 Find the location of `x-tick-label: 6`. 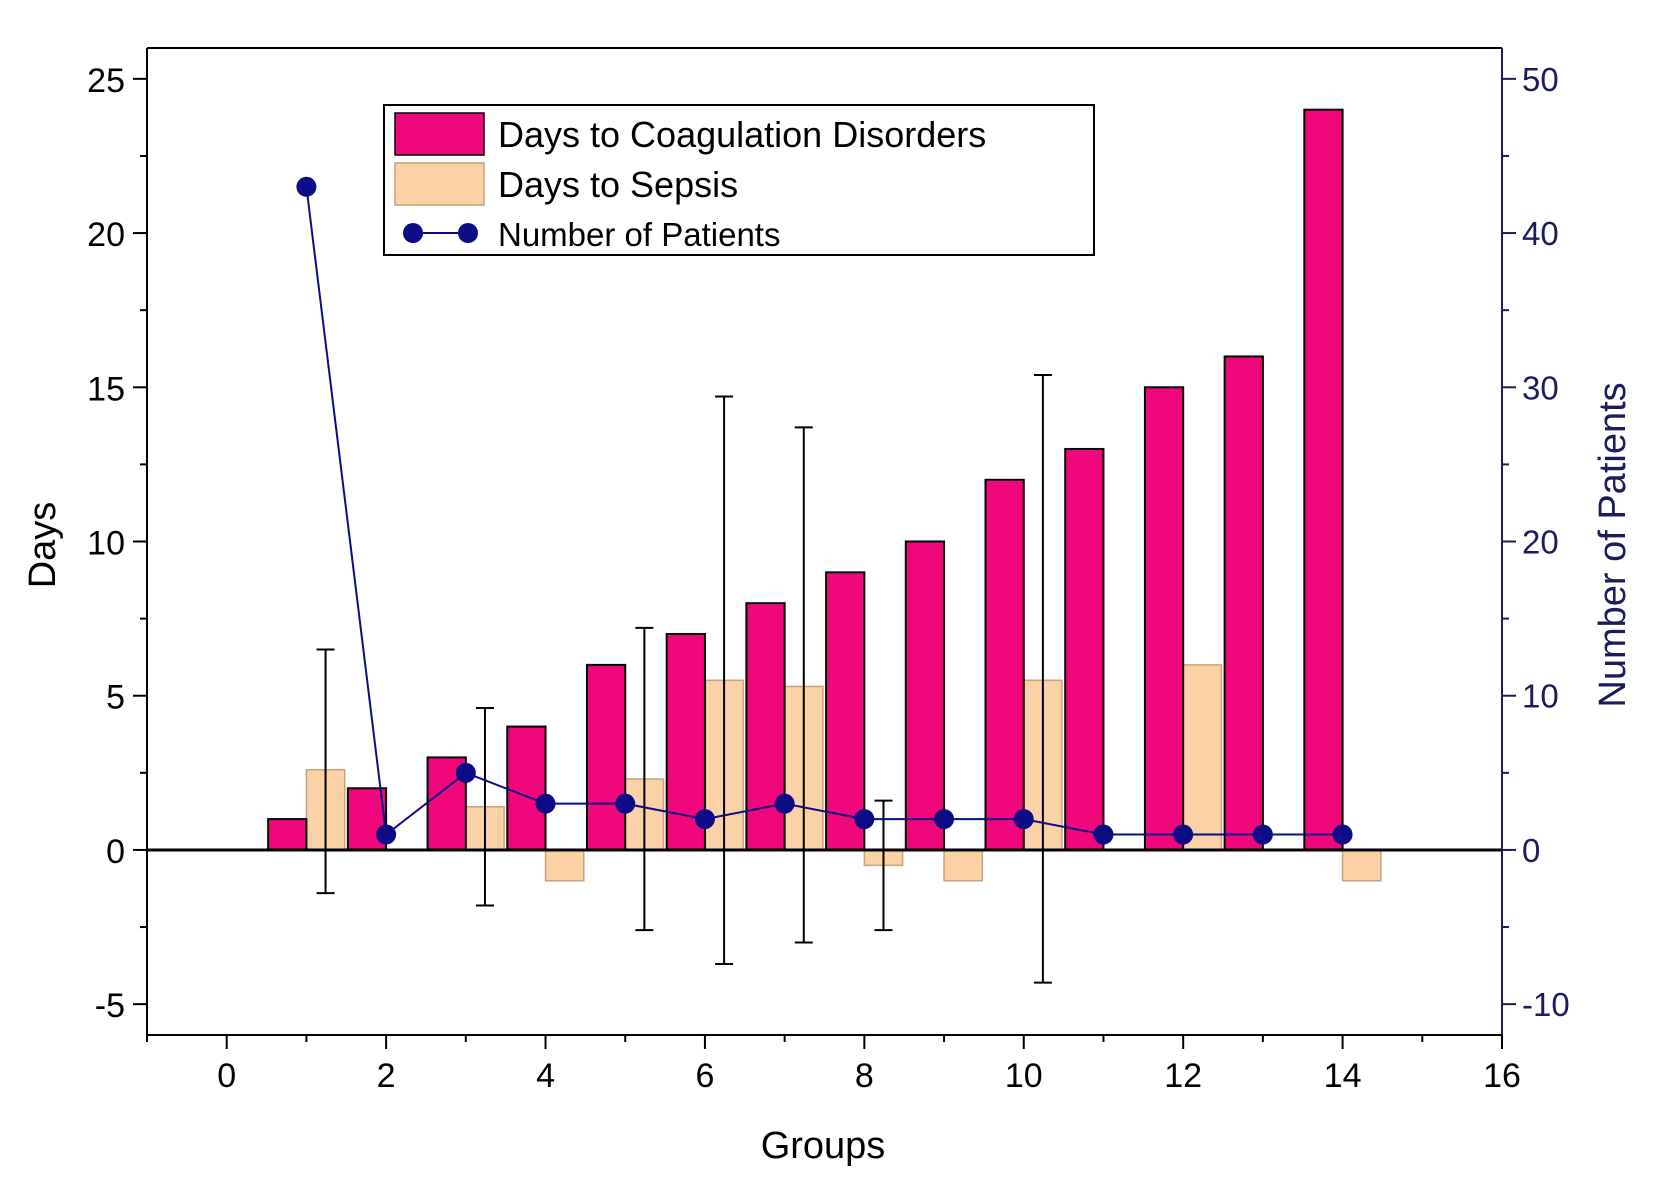

x-tick-label: 6 is located at coordinates (704, 1076).